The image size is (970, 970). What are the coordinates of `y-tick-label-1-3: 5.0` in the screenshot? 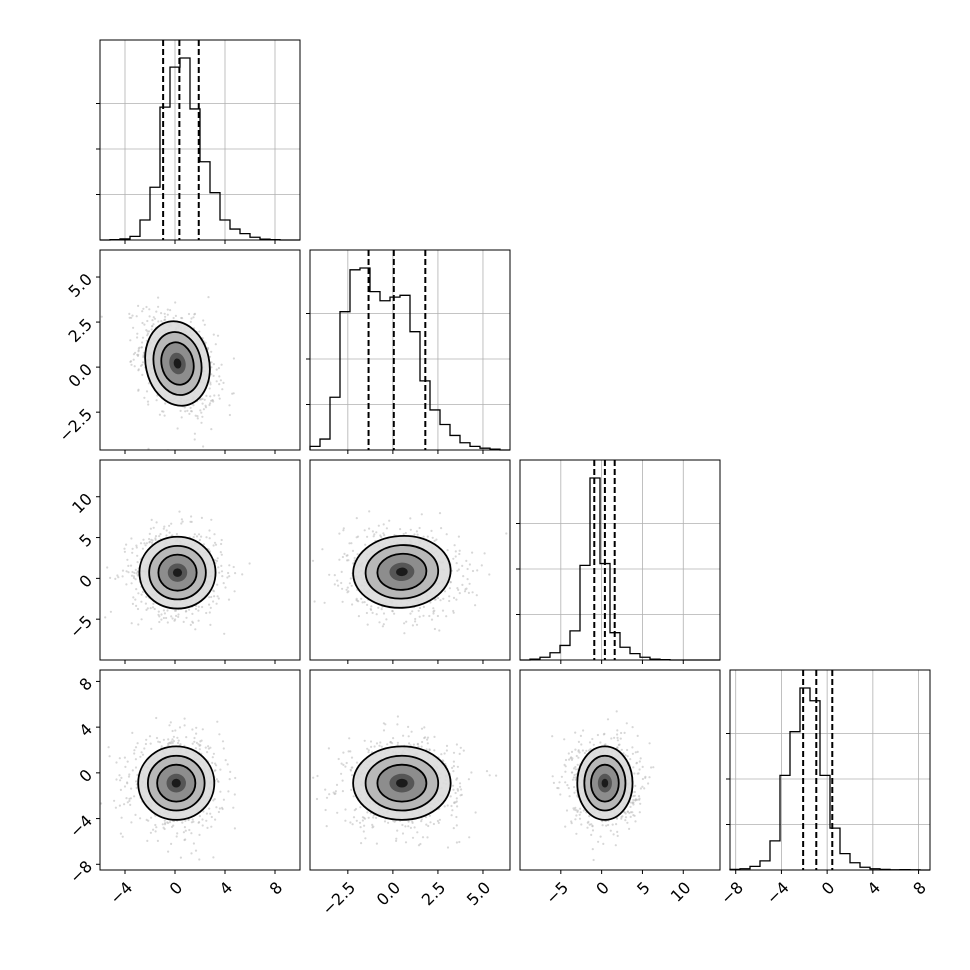 It's located at (80, 285).